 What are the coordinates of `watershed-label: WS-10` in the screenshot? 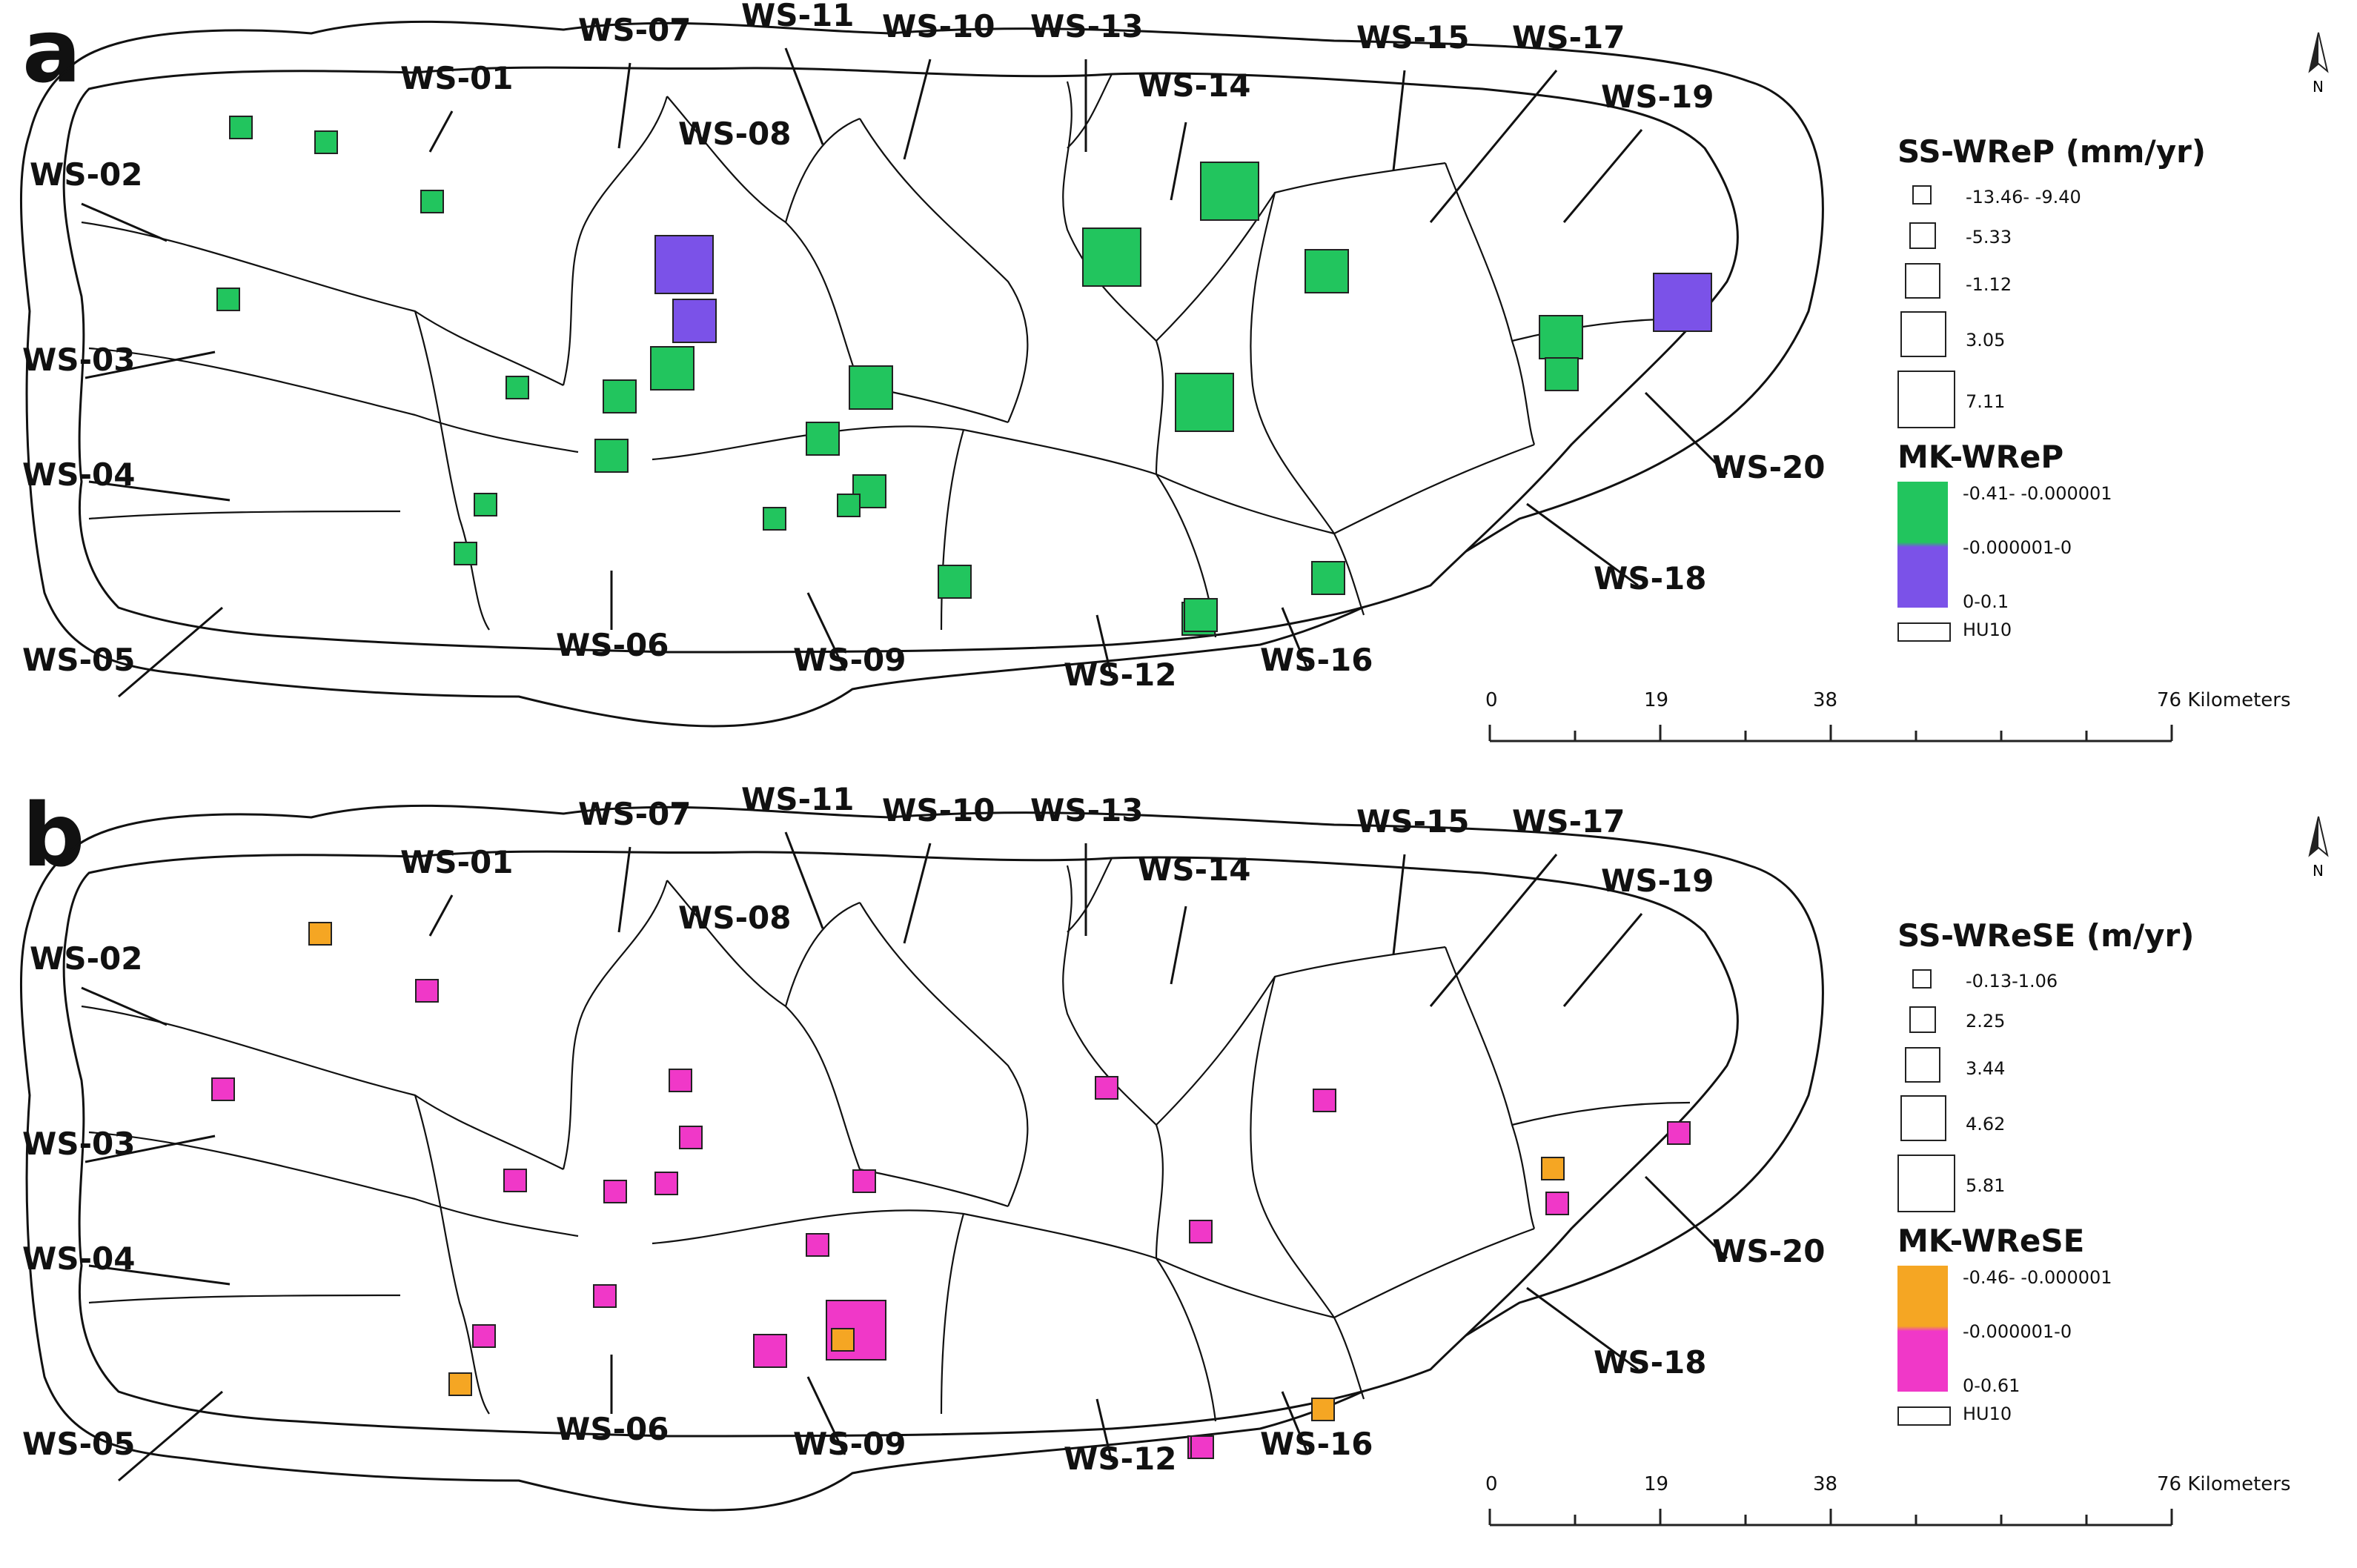 It's located at (938, 810).